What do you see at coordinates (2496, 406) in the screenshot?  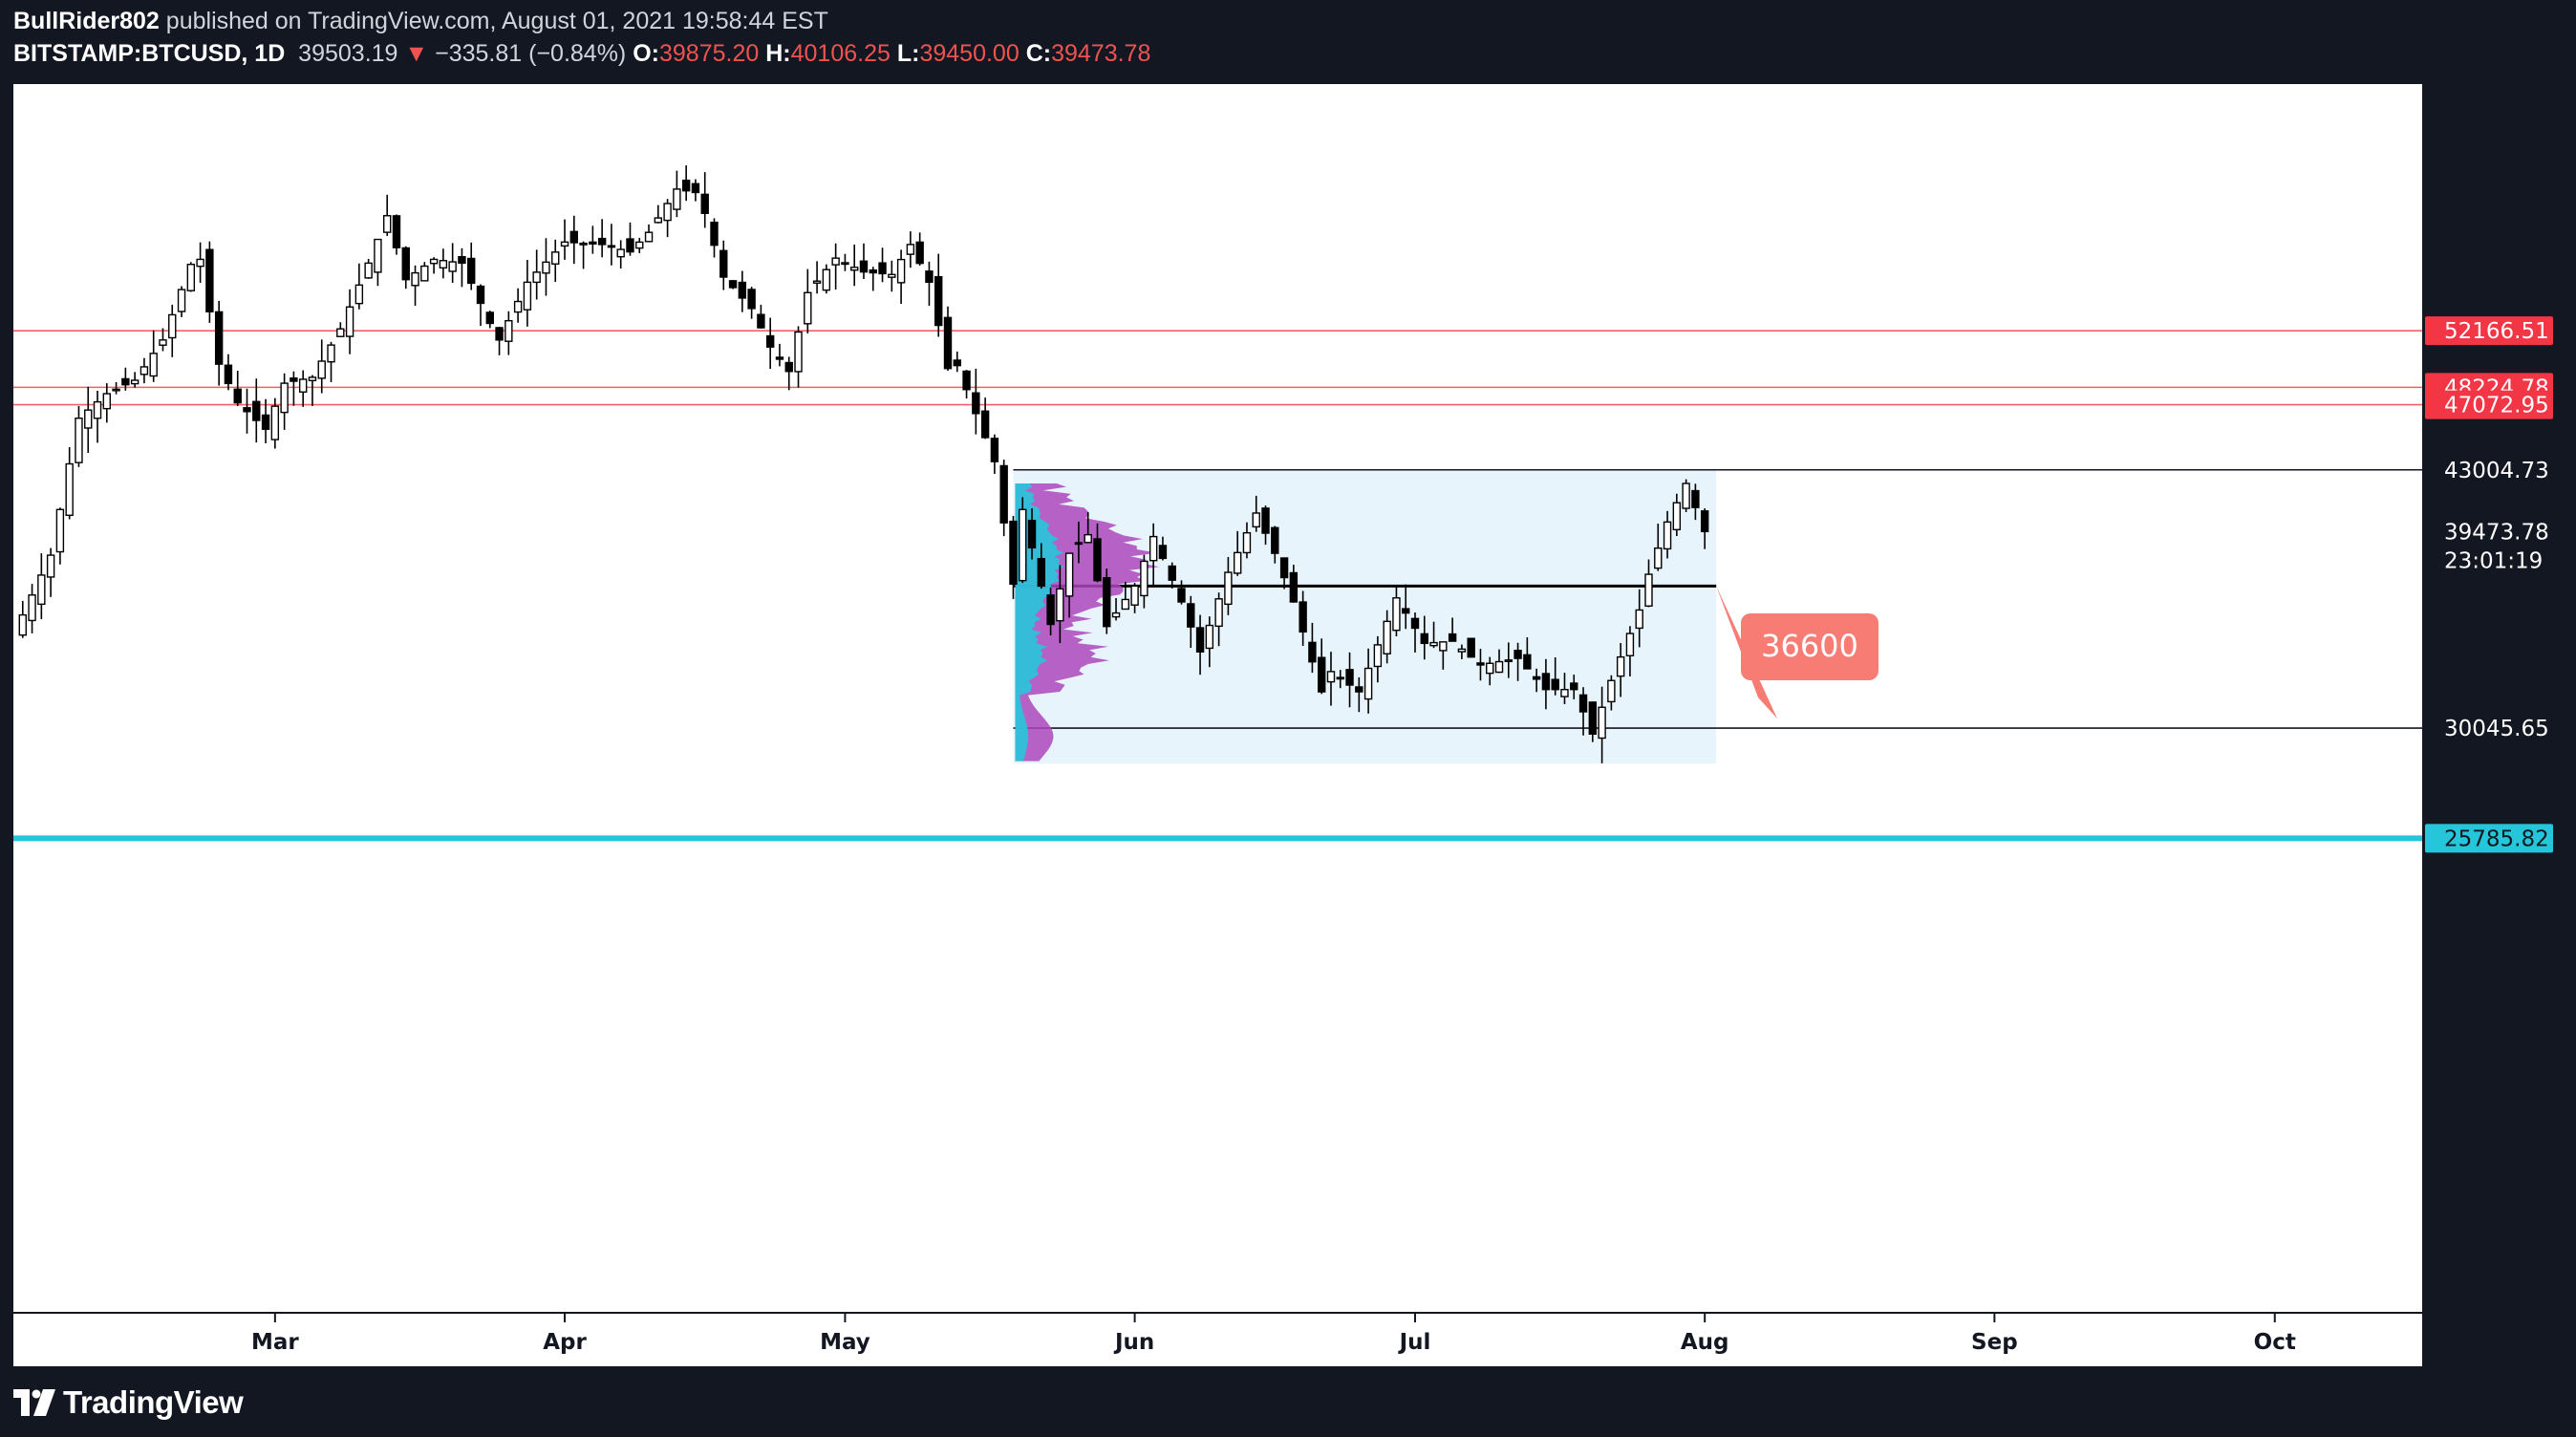 I see `price-label-text: 47072.95` at bounding box center [2496, 406].